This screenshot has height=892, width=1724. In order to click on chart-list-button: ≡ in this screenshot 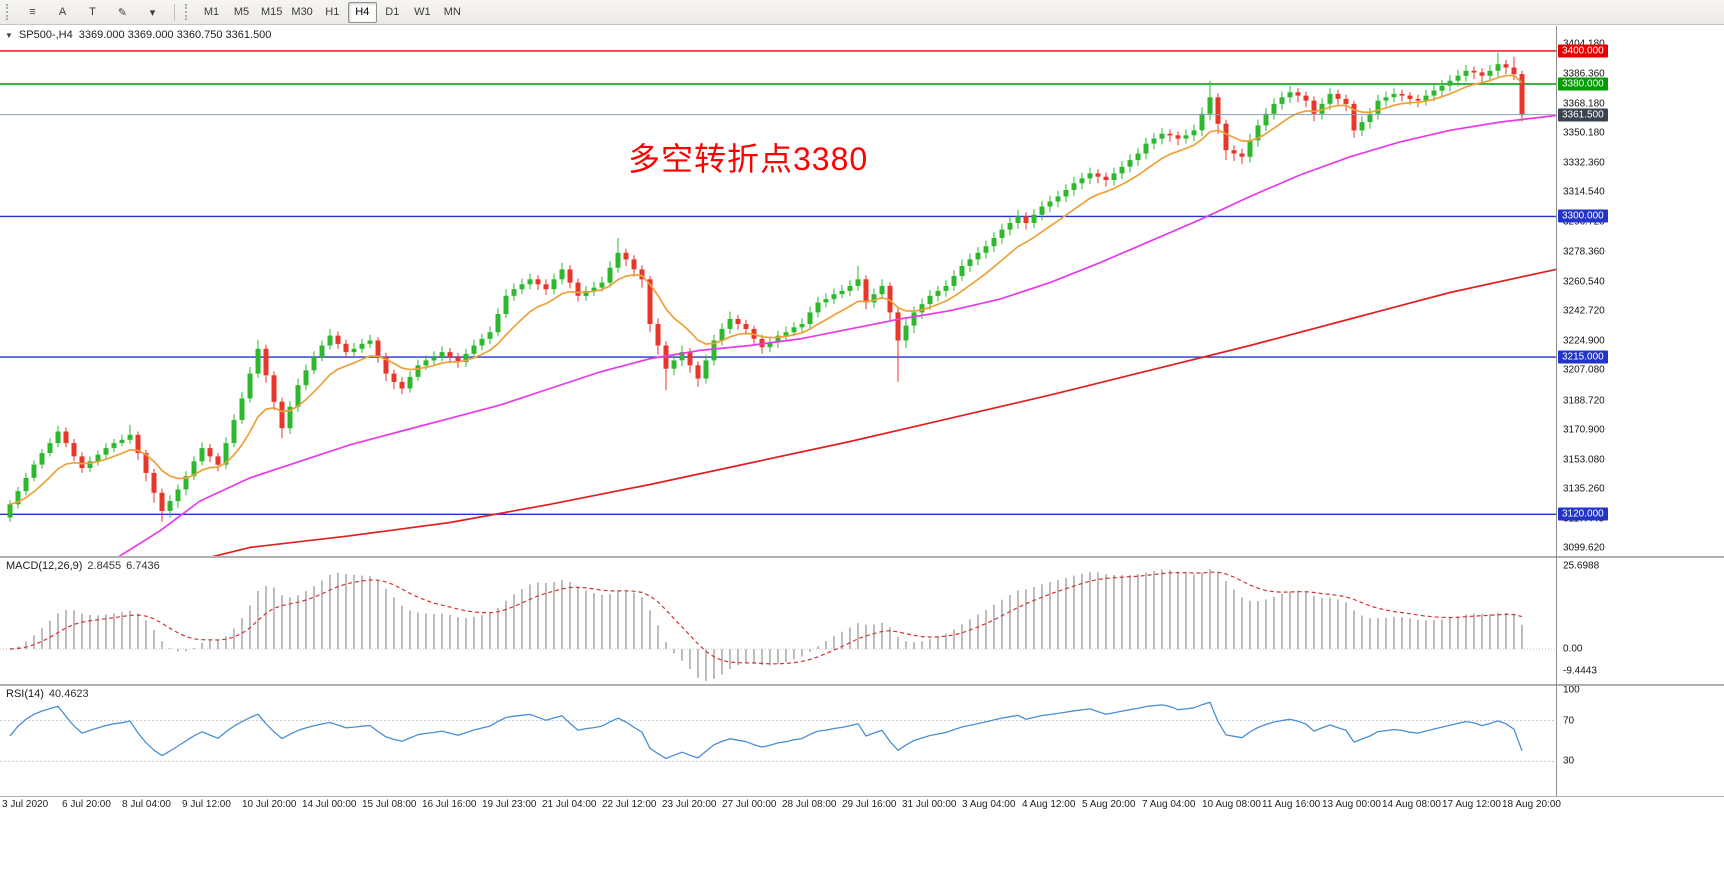, I will do `click(32, 12)`.